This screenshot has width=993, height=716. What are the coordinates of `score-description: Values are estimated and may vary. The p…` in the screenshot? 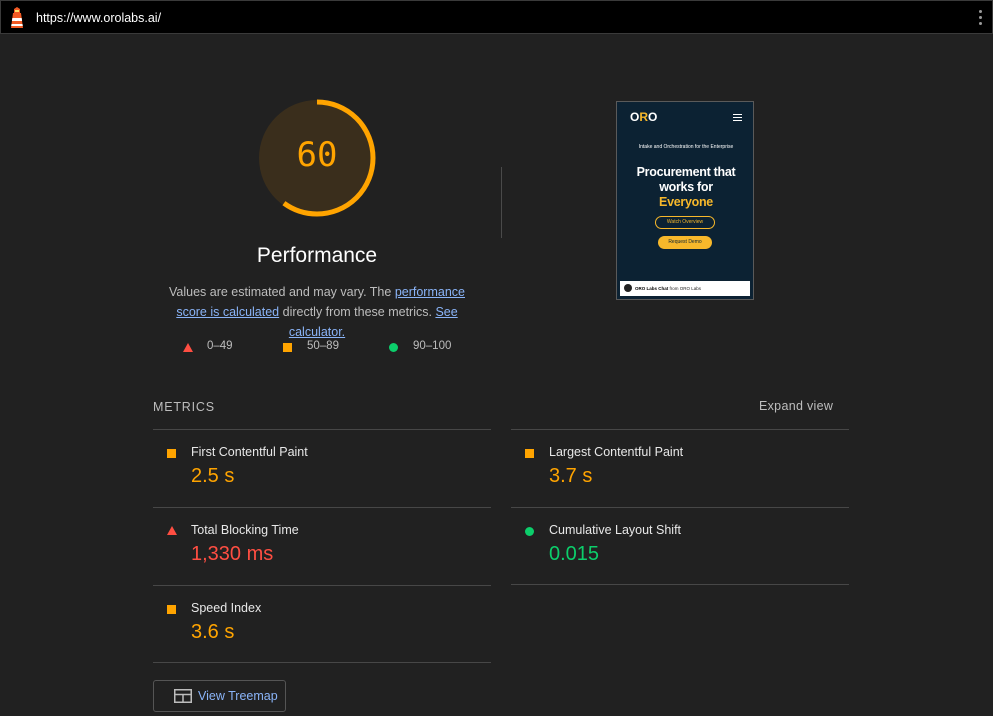 It's located at (317, 312).